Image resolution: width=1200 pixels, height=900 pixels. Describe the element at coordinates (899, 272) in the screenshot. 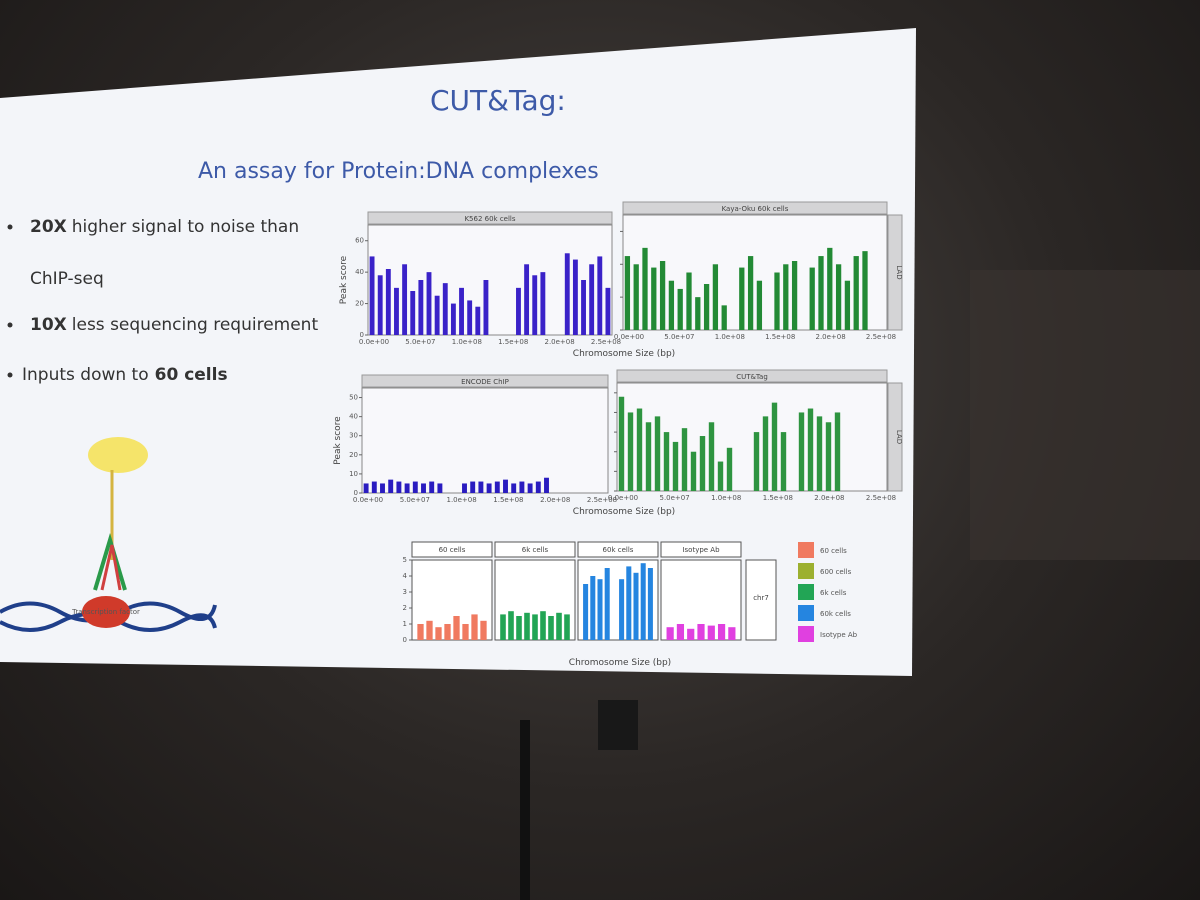

I see `side-strip-label: LAD` at that location.